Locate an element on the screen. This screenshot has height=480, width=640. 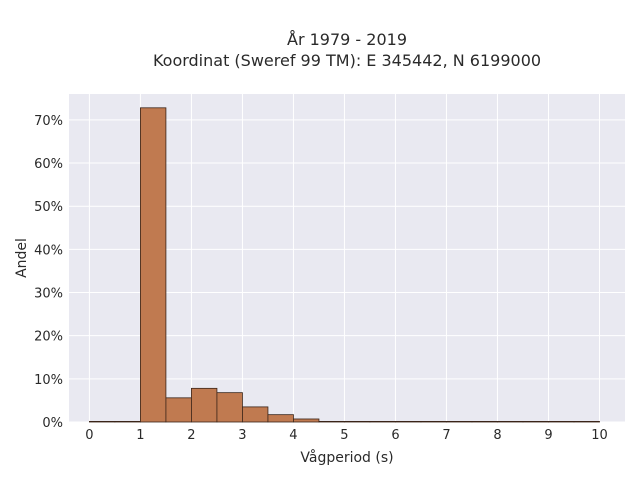
x-tick-label: 5 is located at coordinates (344, 435).